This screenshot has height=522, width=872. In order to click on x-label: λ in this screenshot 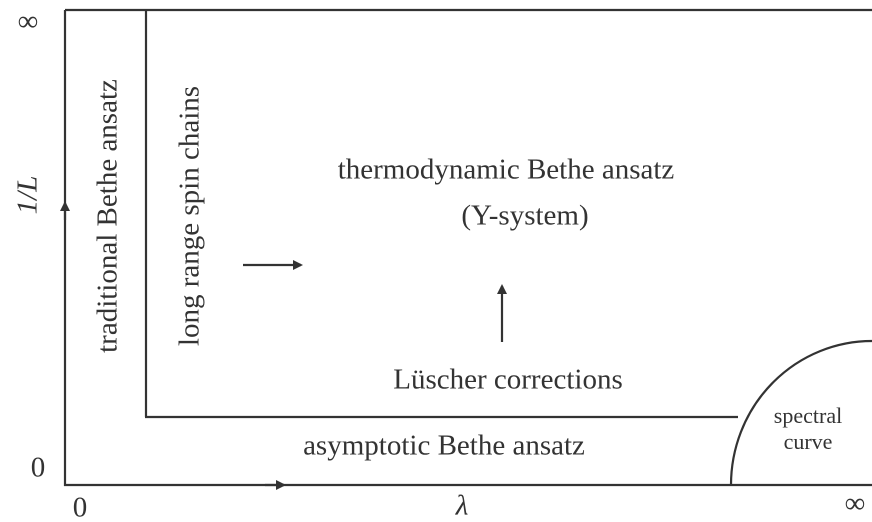, I will do `click(462, 506)`.